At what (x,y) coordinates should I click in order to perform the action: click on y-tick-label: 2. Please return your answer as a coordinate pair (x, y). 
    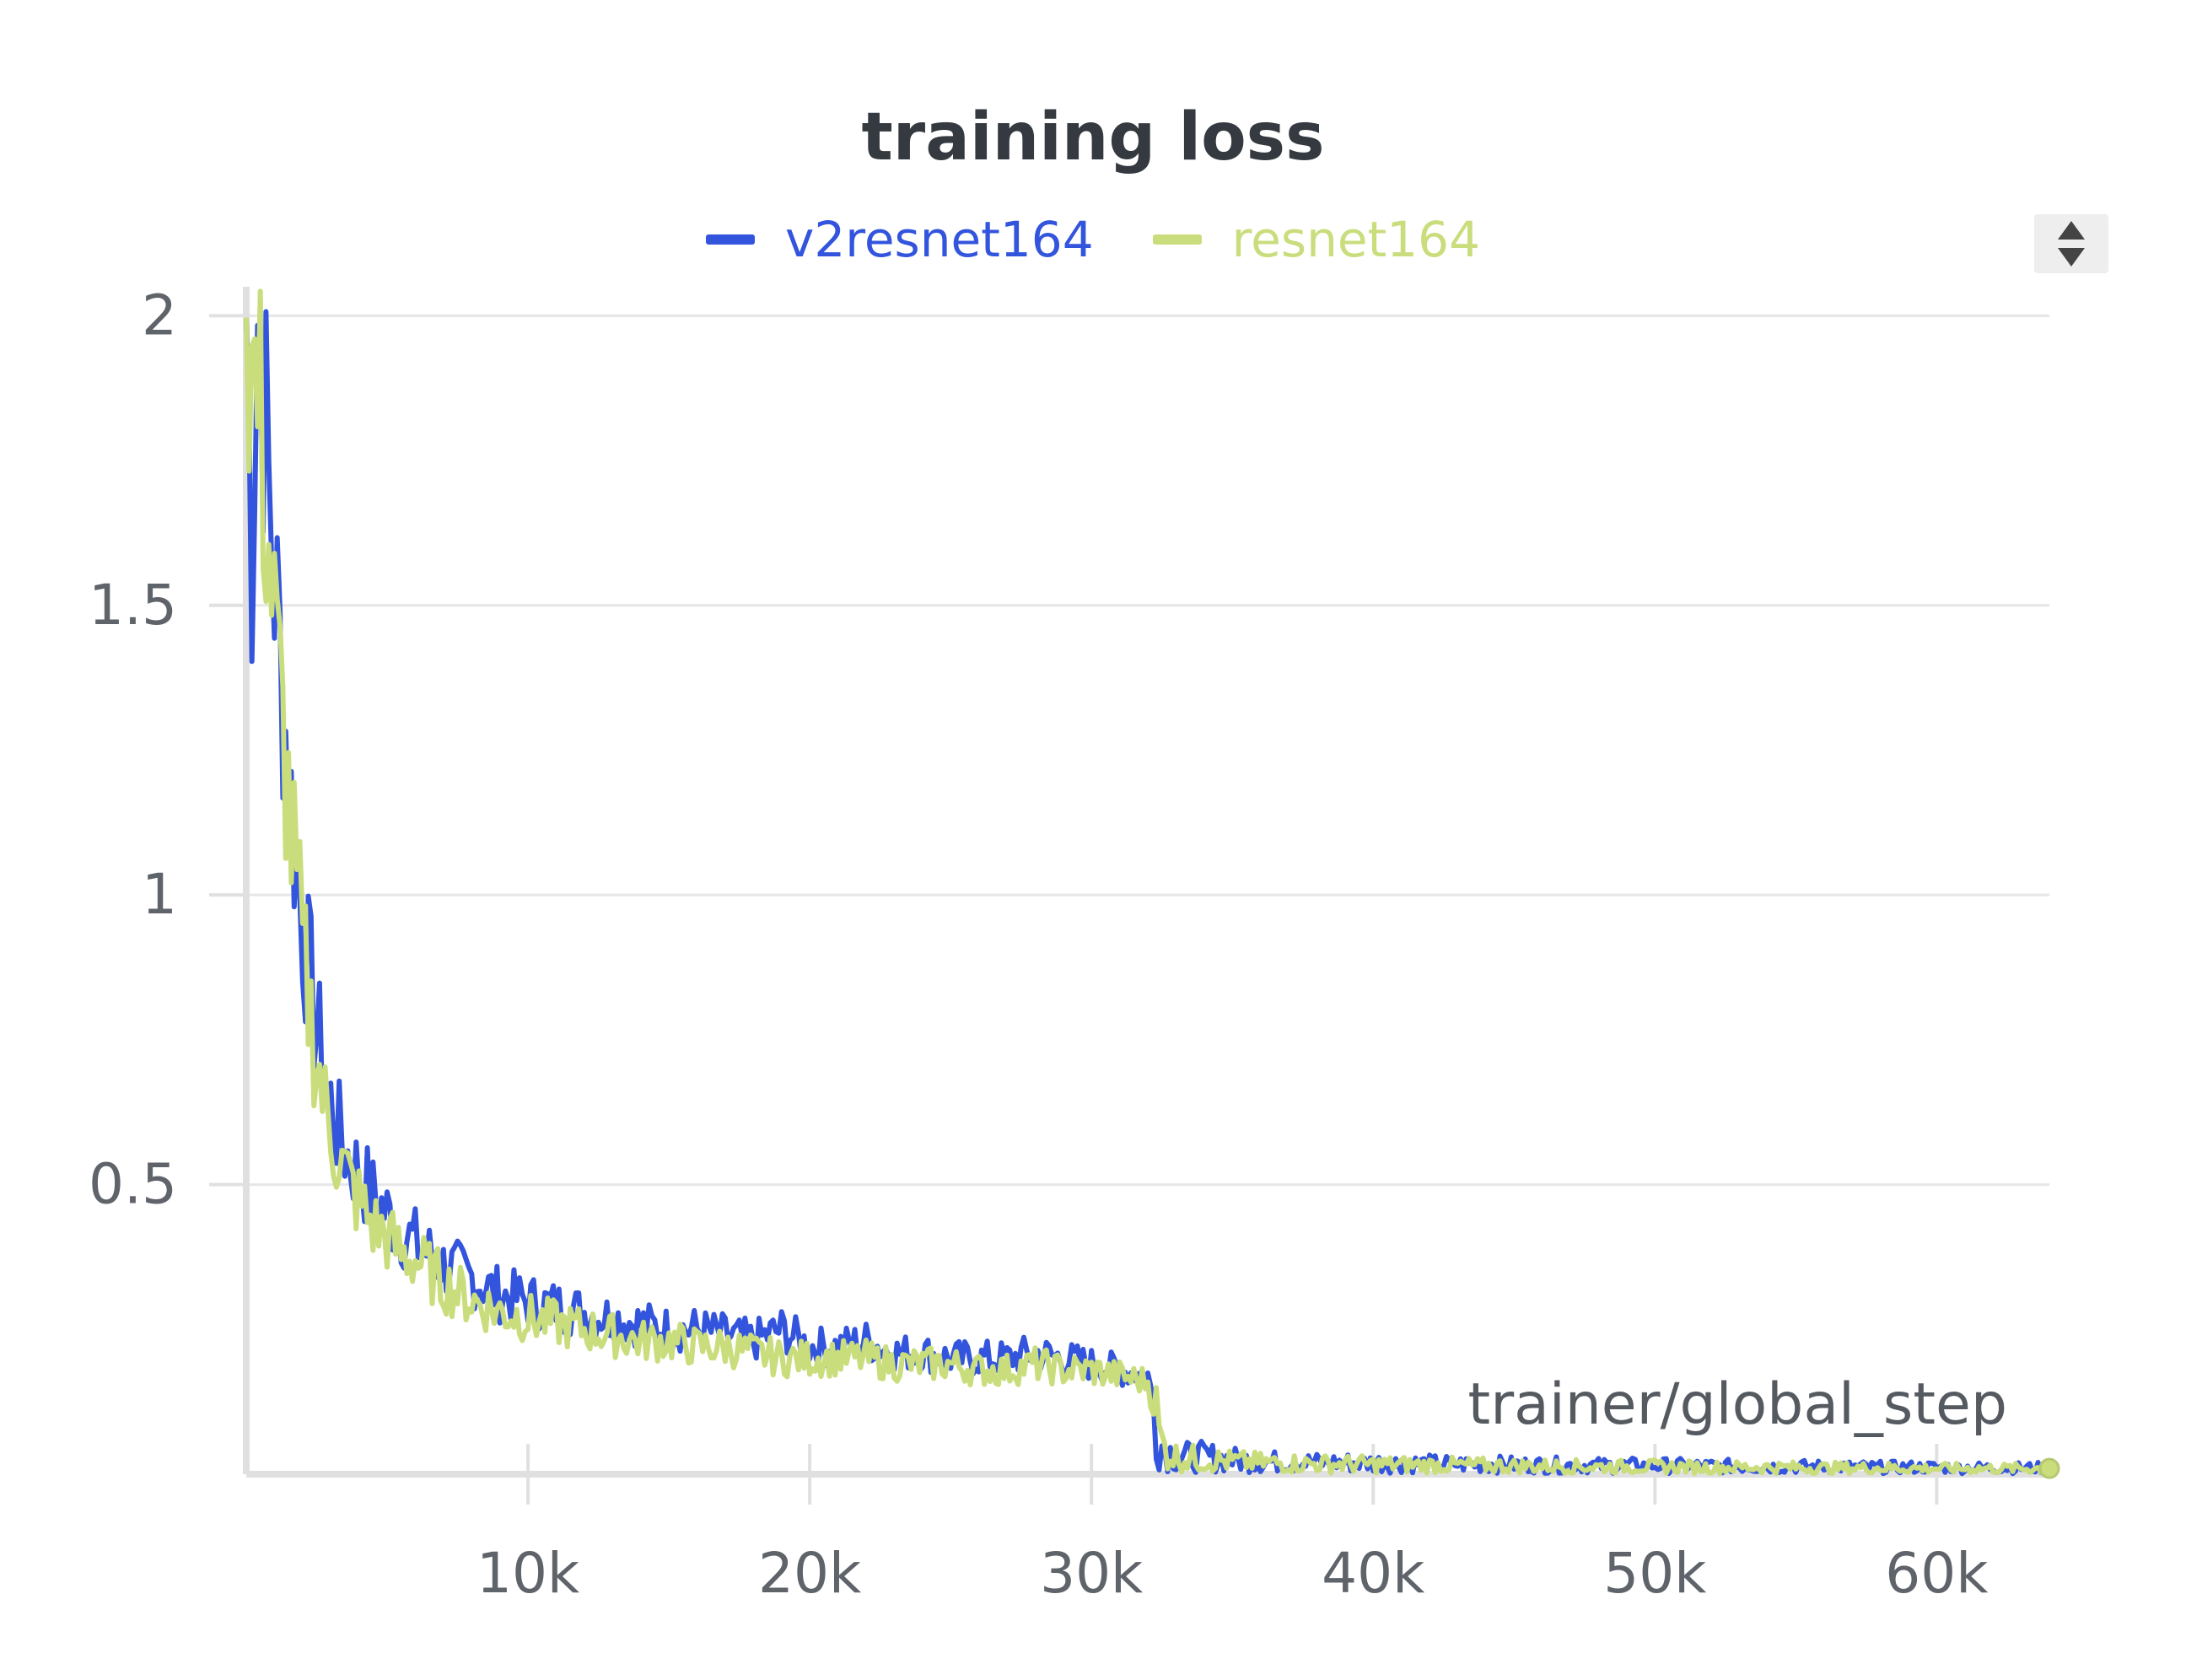
    Looking at the image, I should click on (159, 315).